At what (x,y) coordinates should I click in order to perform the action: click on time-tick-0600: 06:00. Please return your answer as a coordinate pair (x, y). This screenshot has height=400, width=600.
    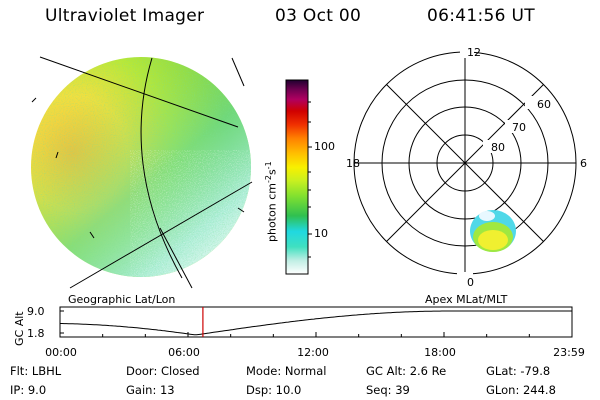
    Looking at the image, I should click on (184, 352).